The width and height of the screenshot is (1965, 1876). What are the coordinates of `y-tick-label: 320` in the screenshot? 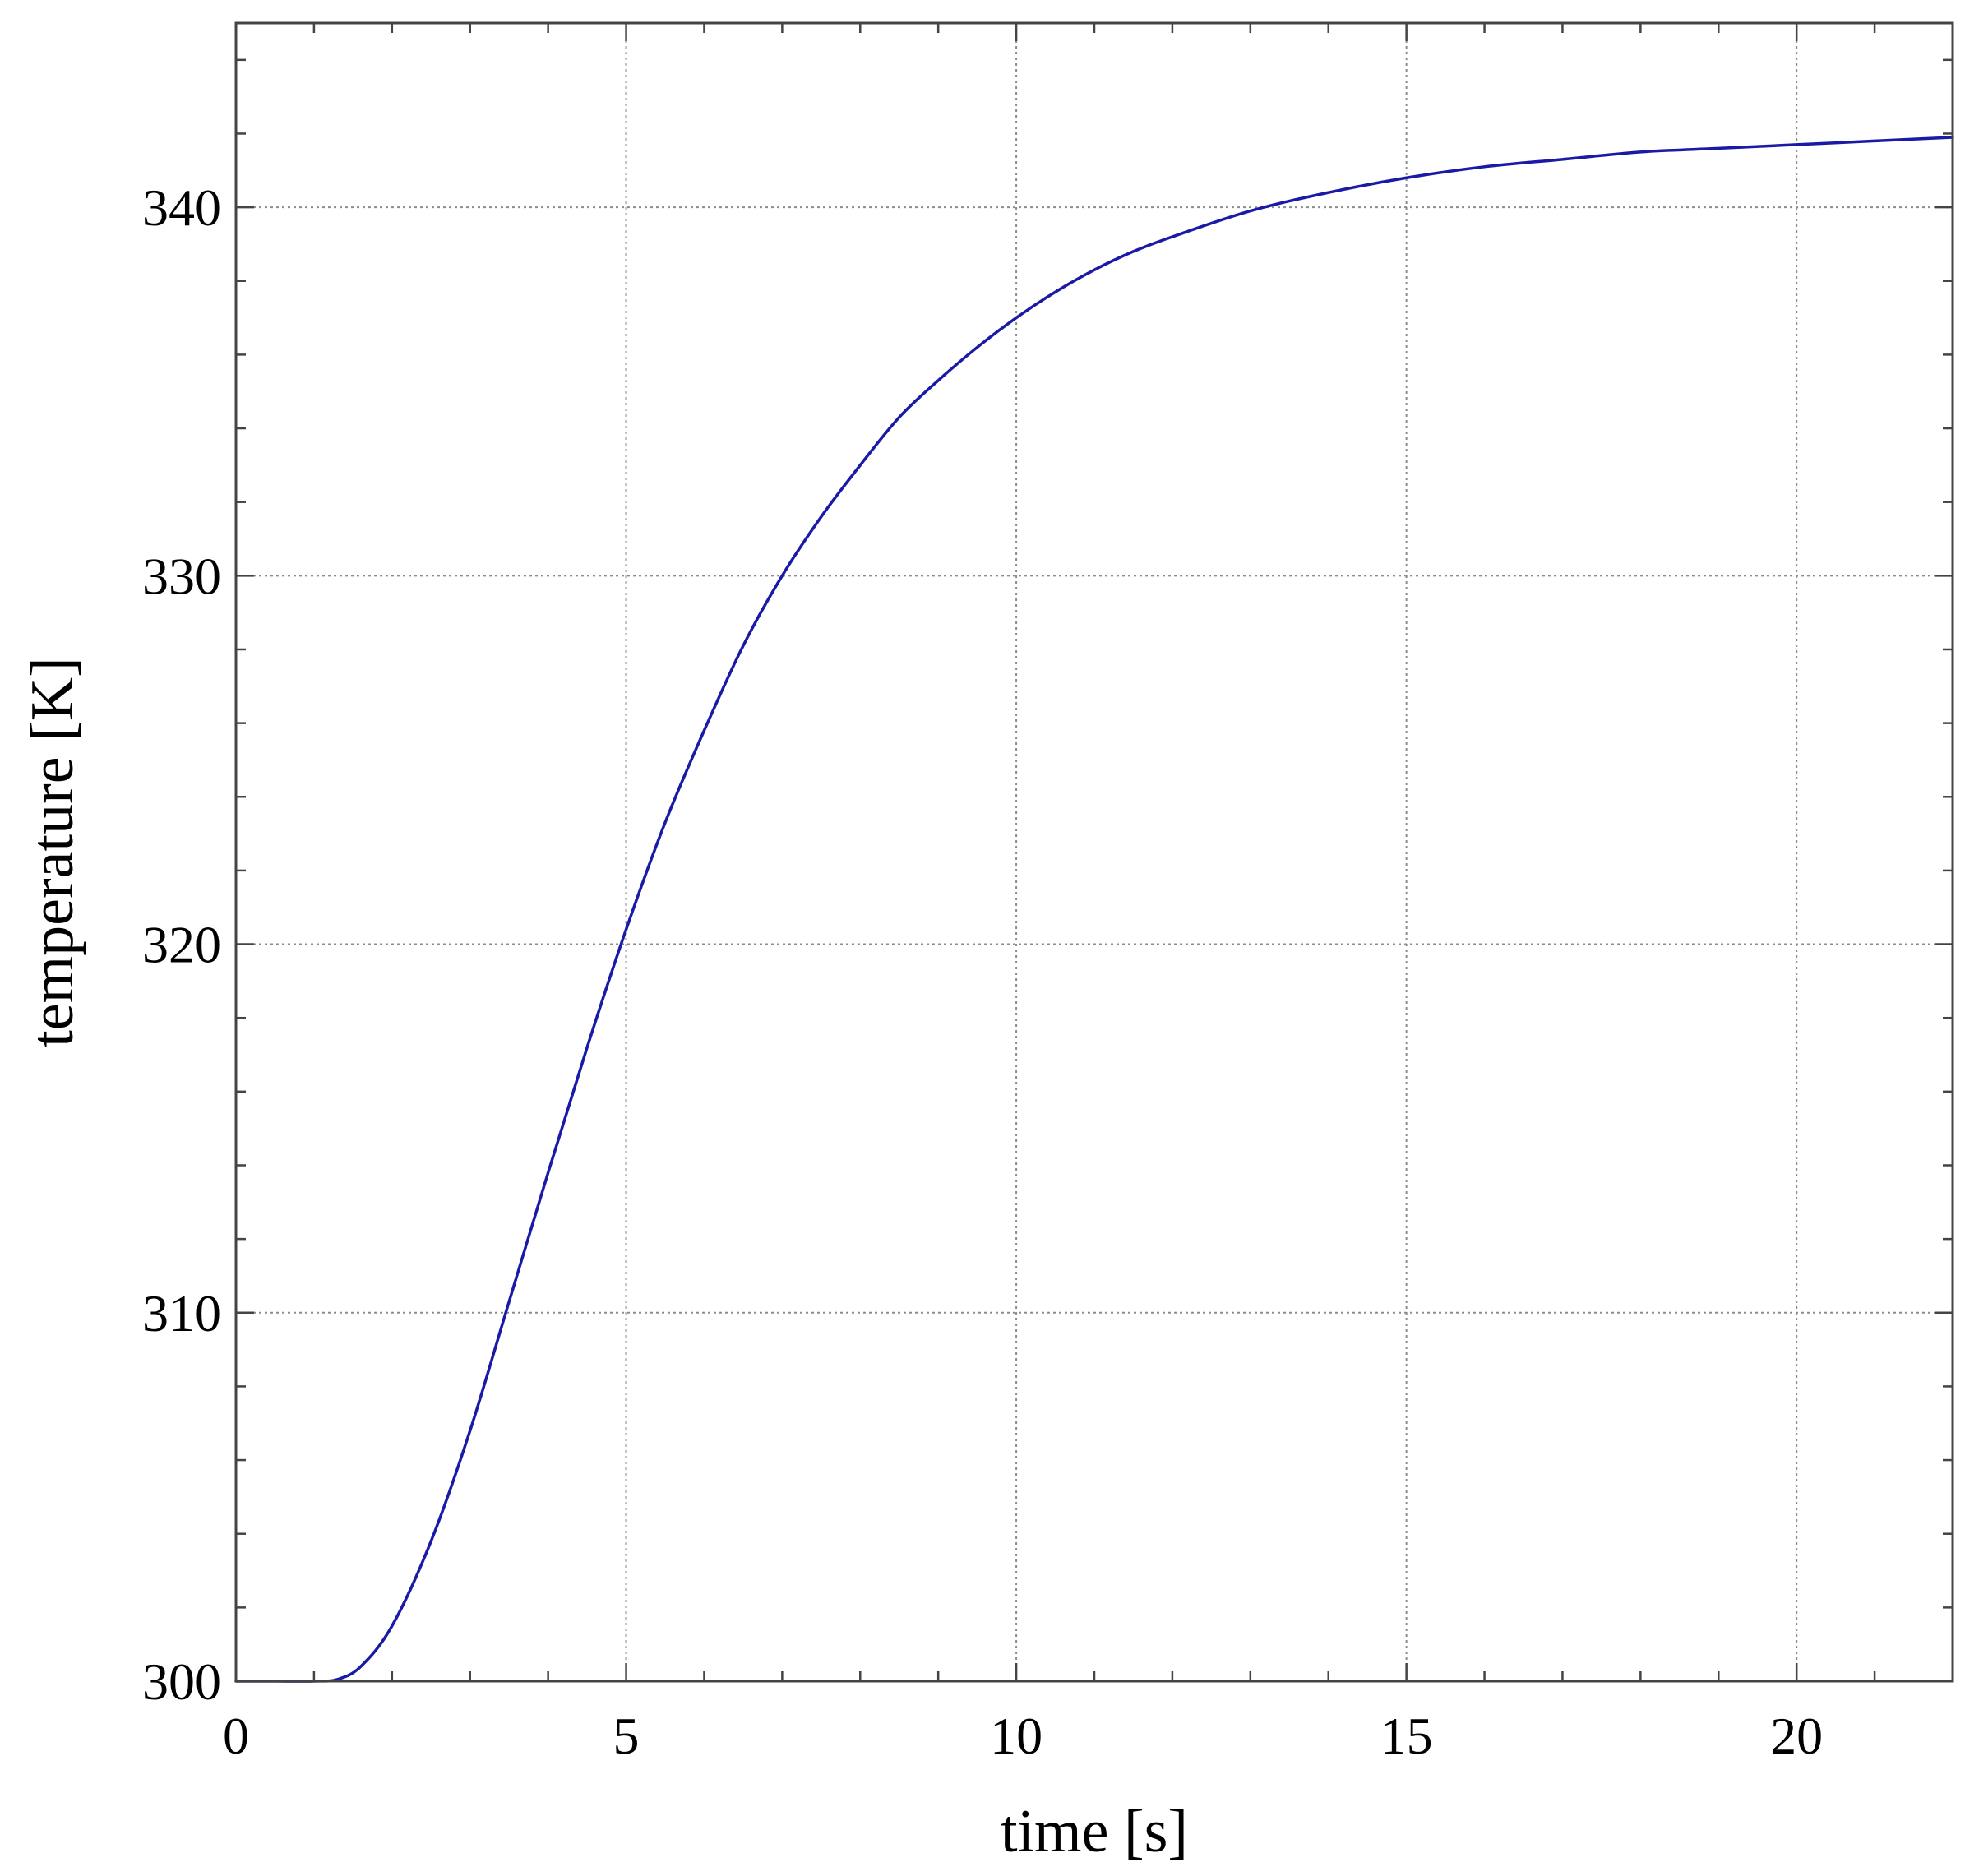 It's located at (182, 945).